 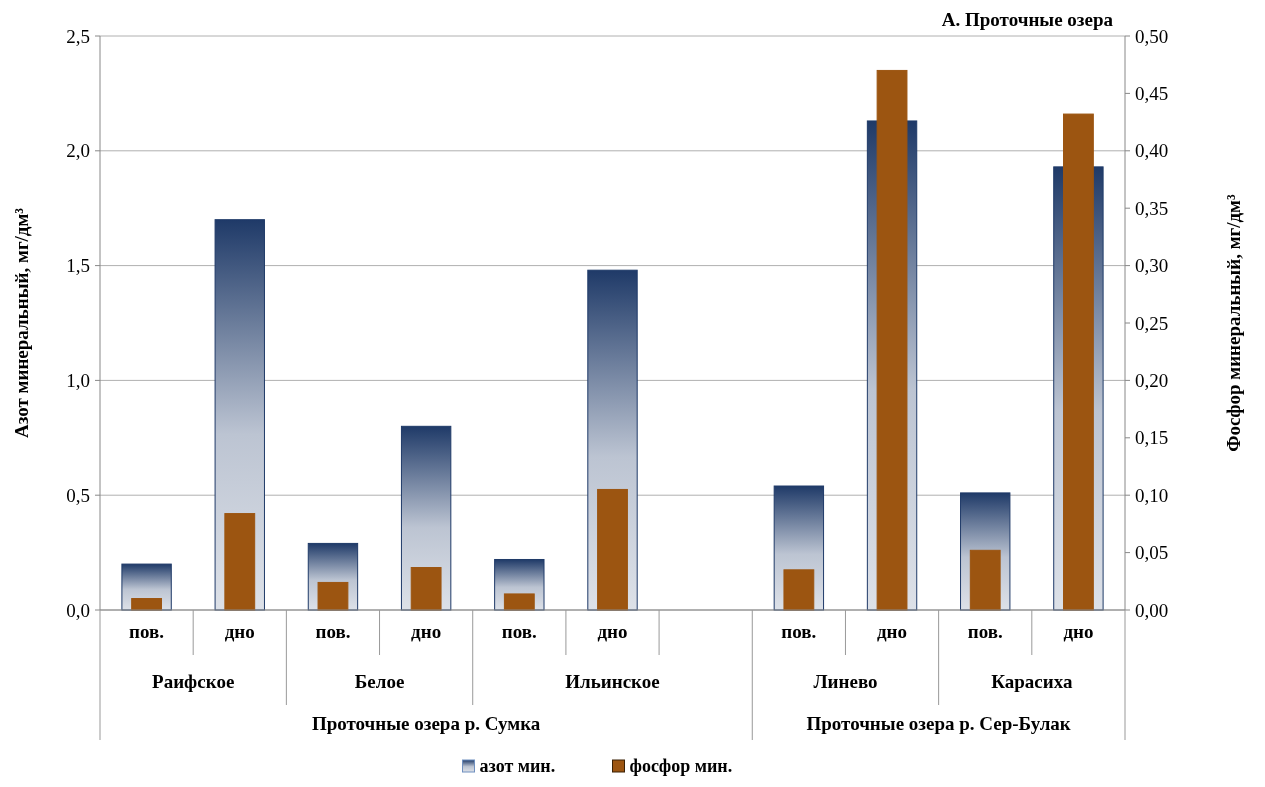 I want to click on y-tick-label: 1,5, so click(x=78, y=266).